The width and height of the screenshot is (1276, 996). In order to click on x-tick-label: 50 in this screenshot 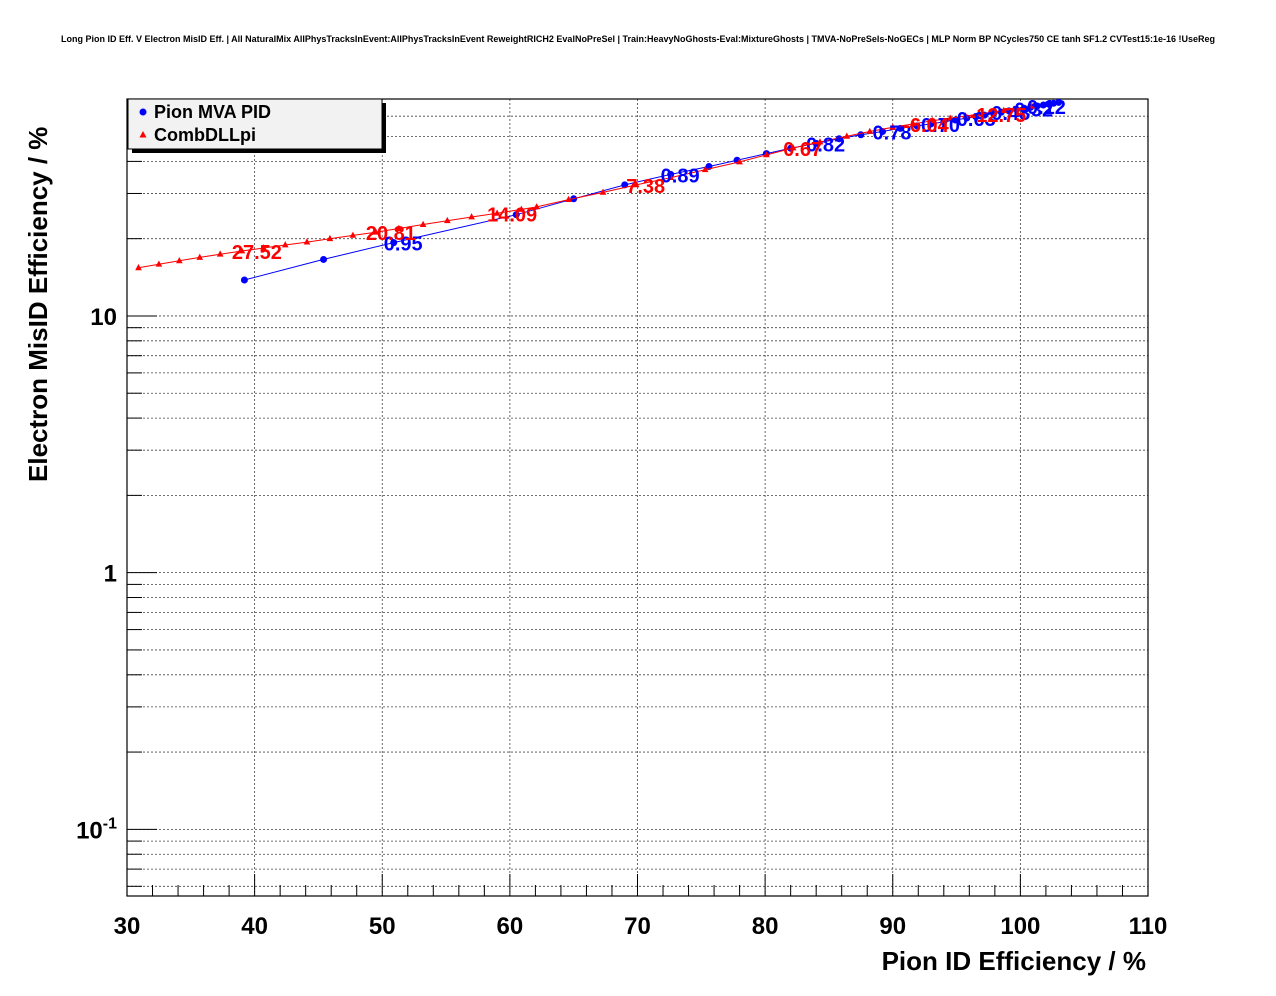, I will do `click(382, 926)`.